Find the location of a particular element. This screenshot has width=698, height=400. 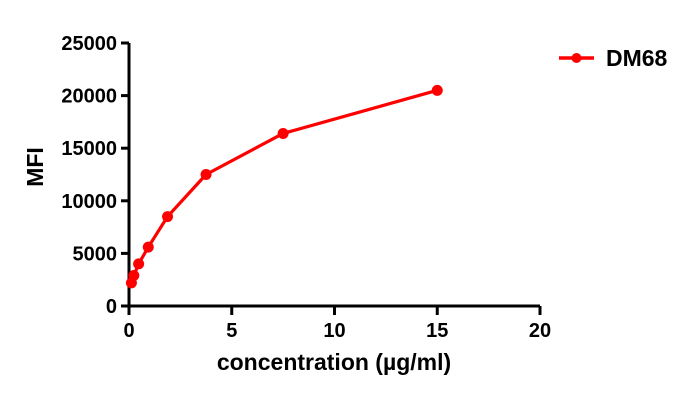

legend: DM68 is located at coordinates (613, 58).